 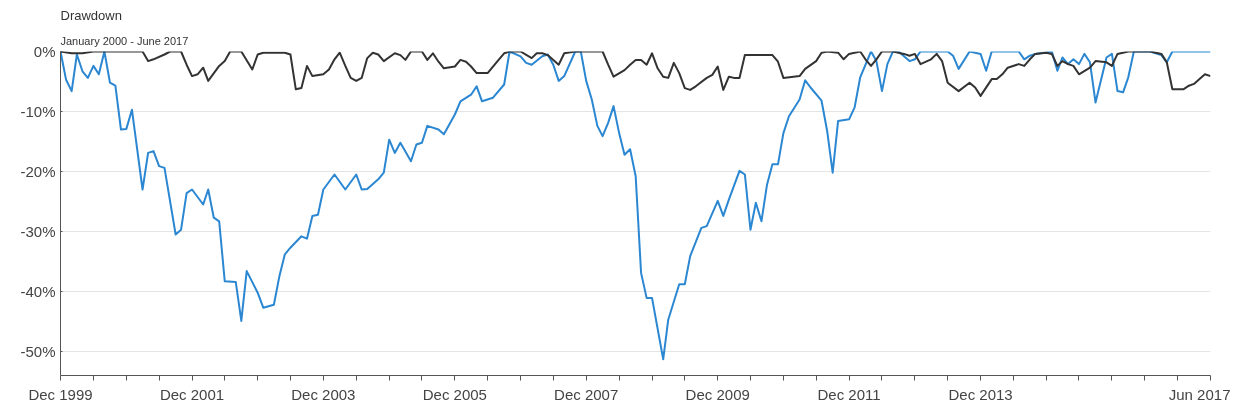 I want to click on line-series, so click(x=635, y=74).